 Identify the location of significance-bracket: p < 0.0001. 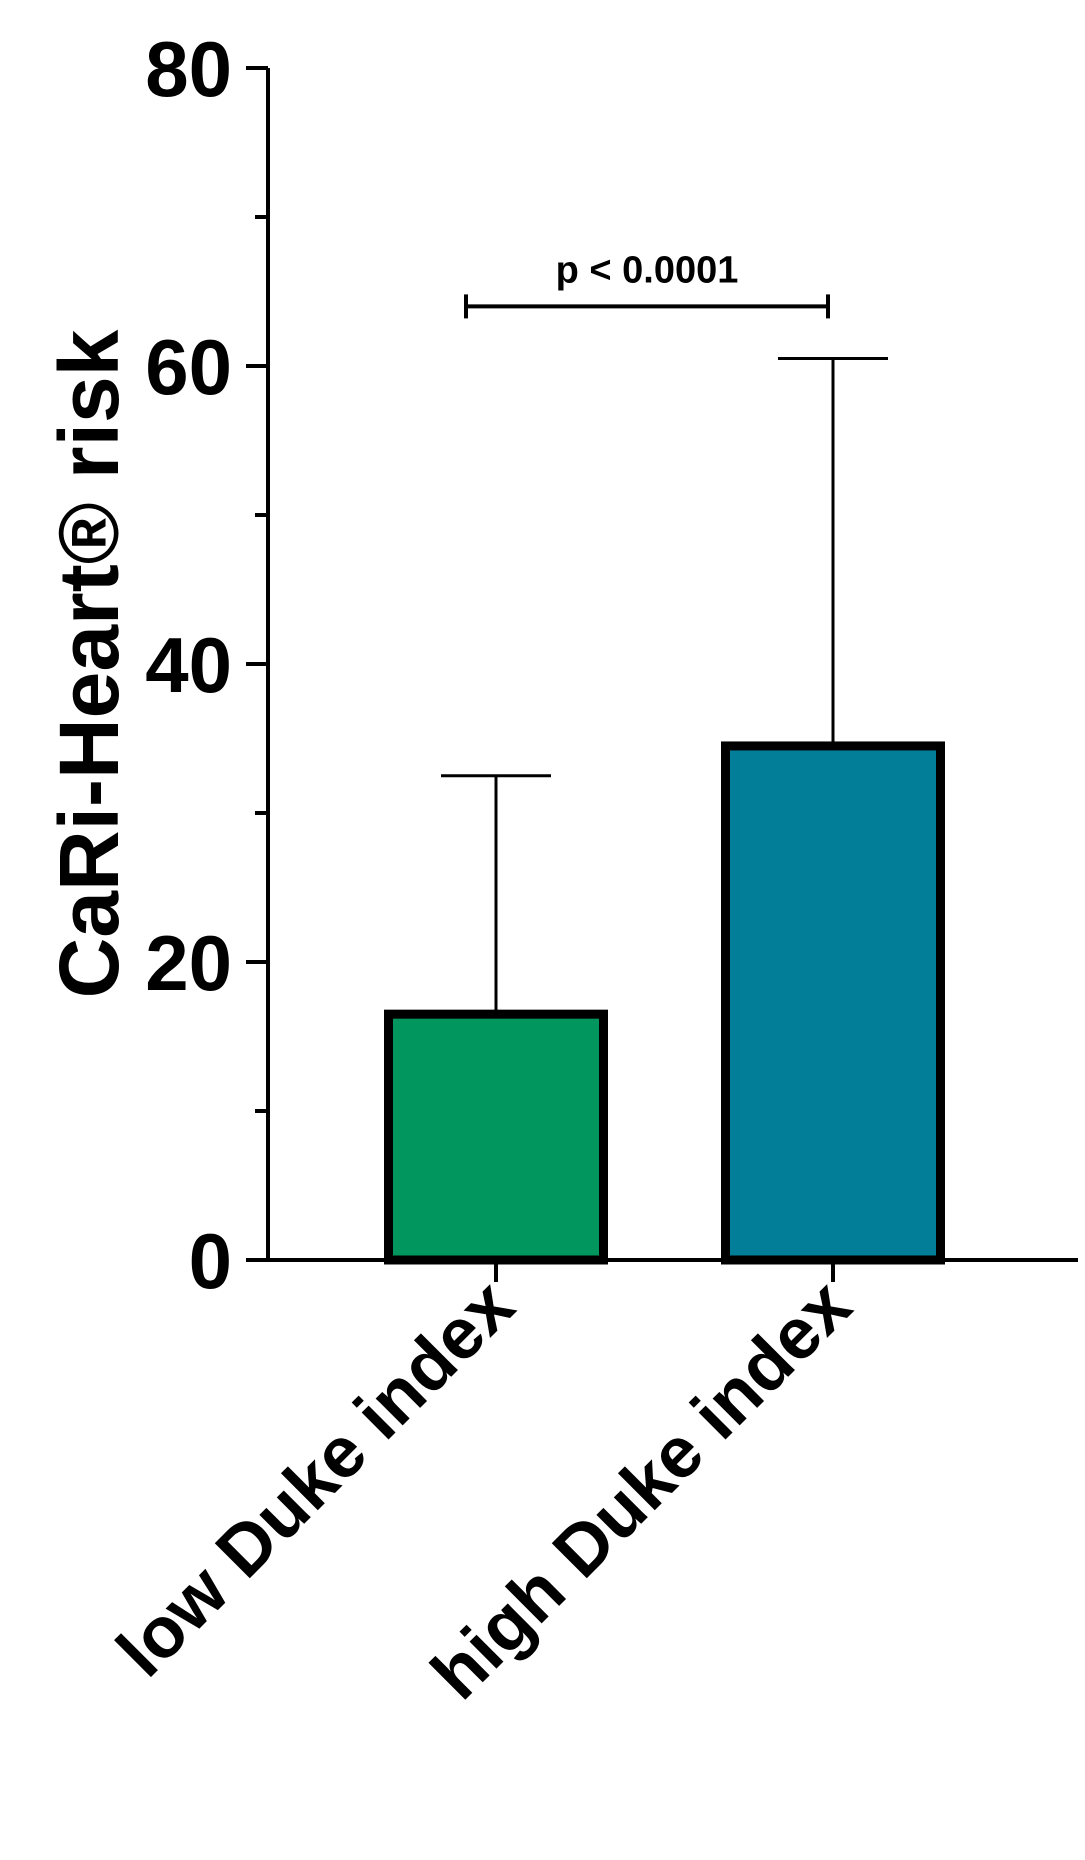
(647, 284).